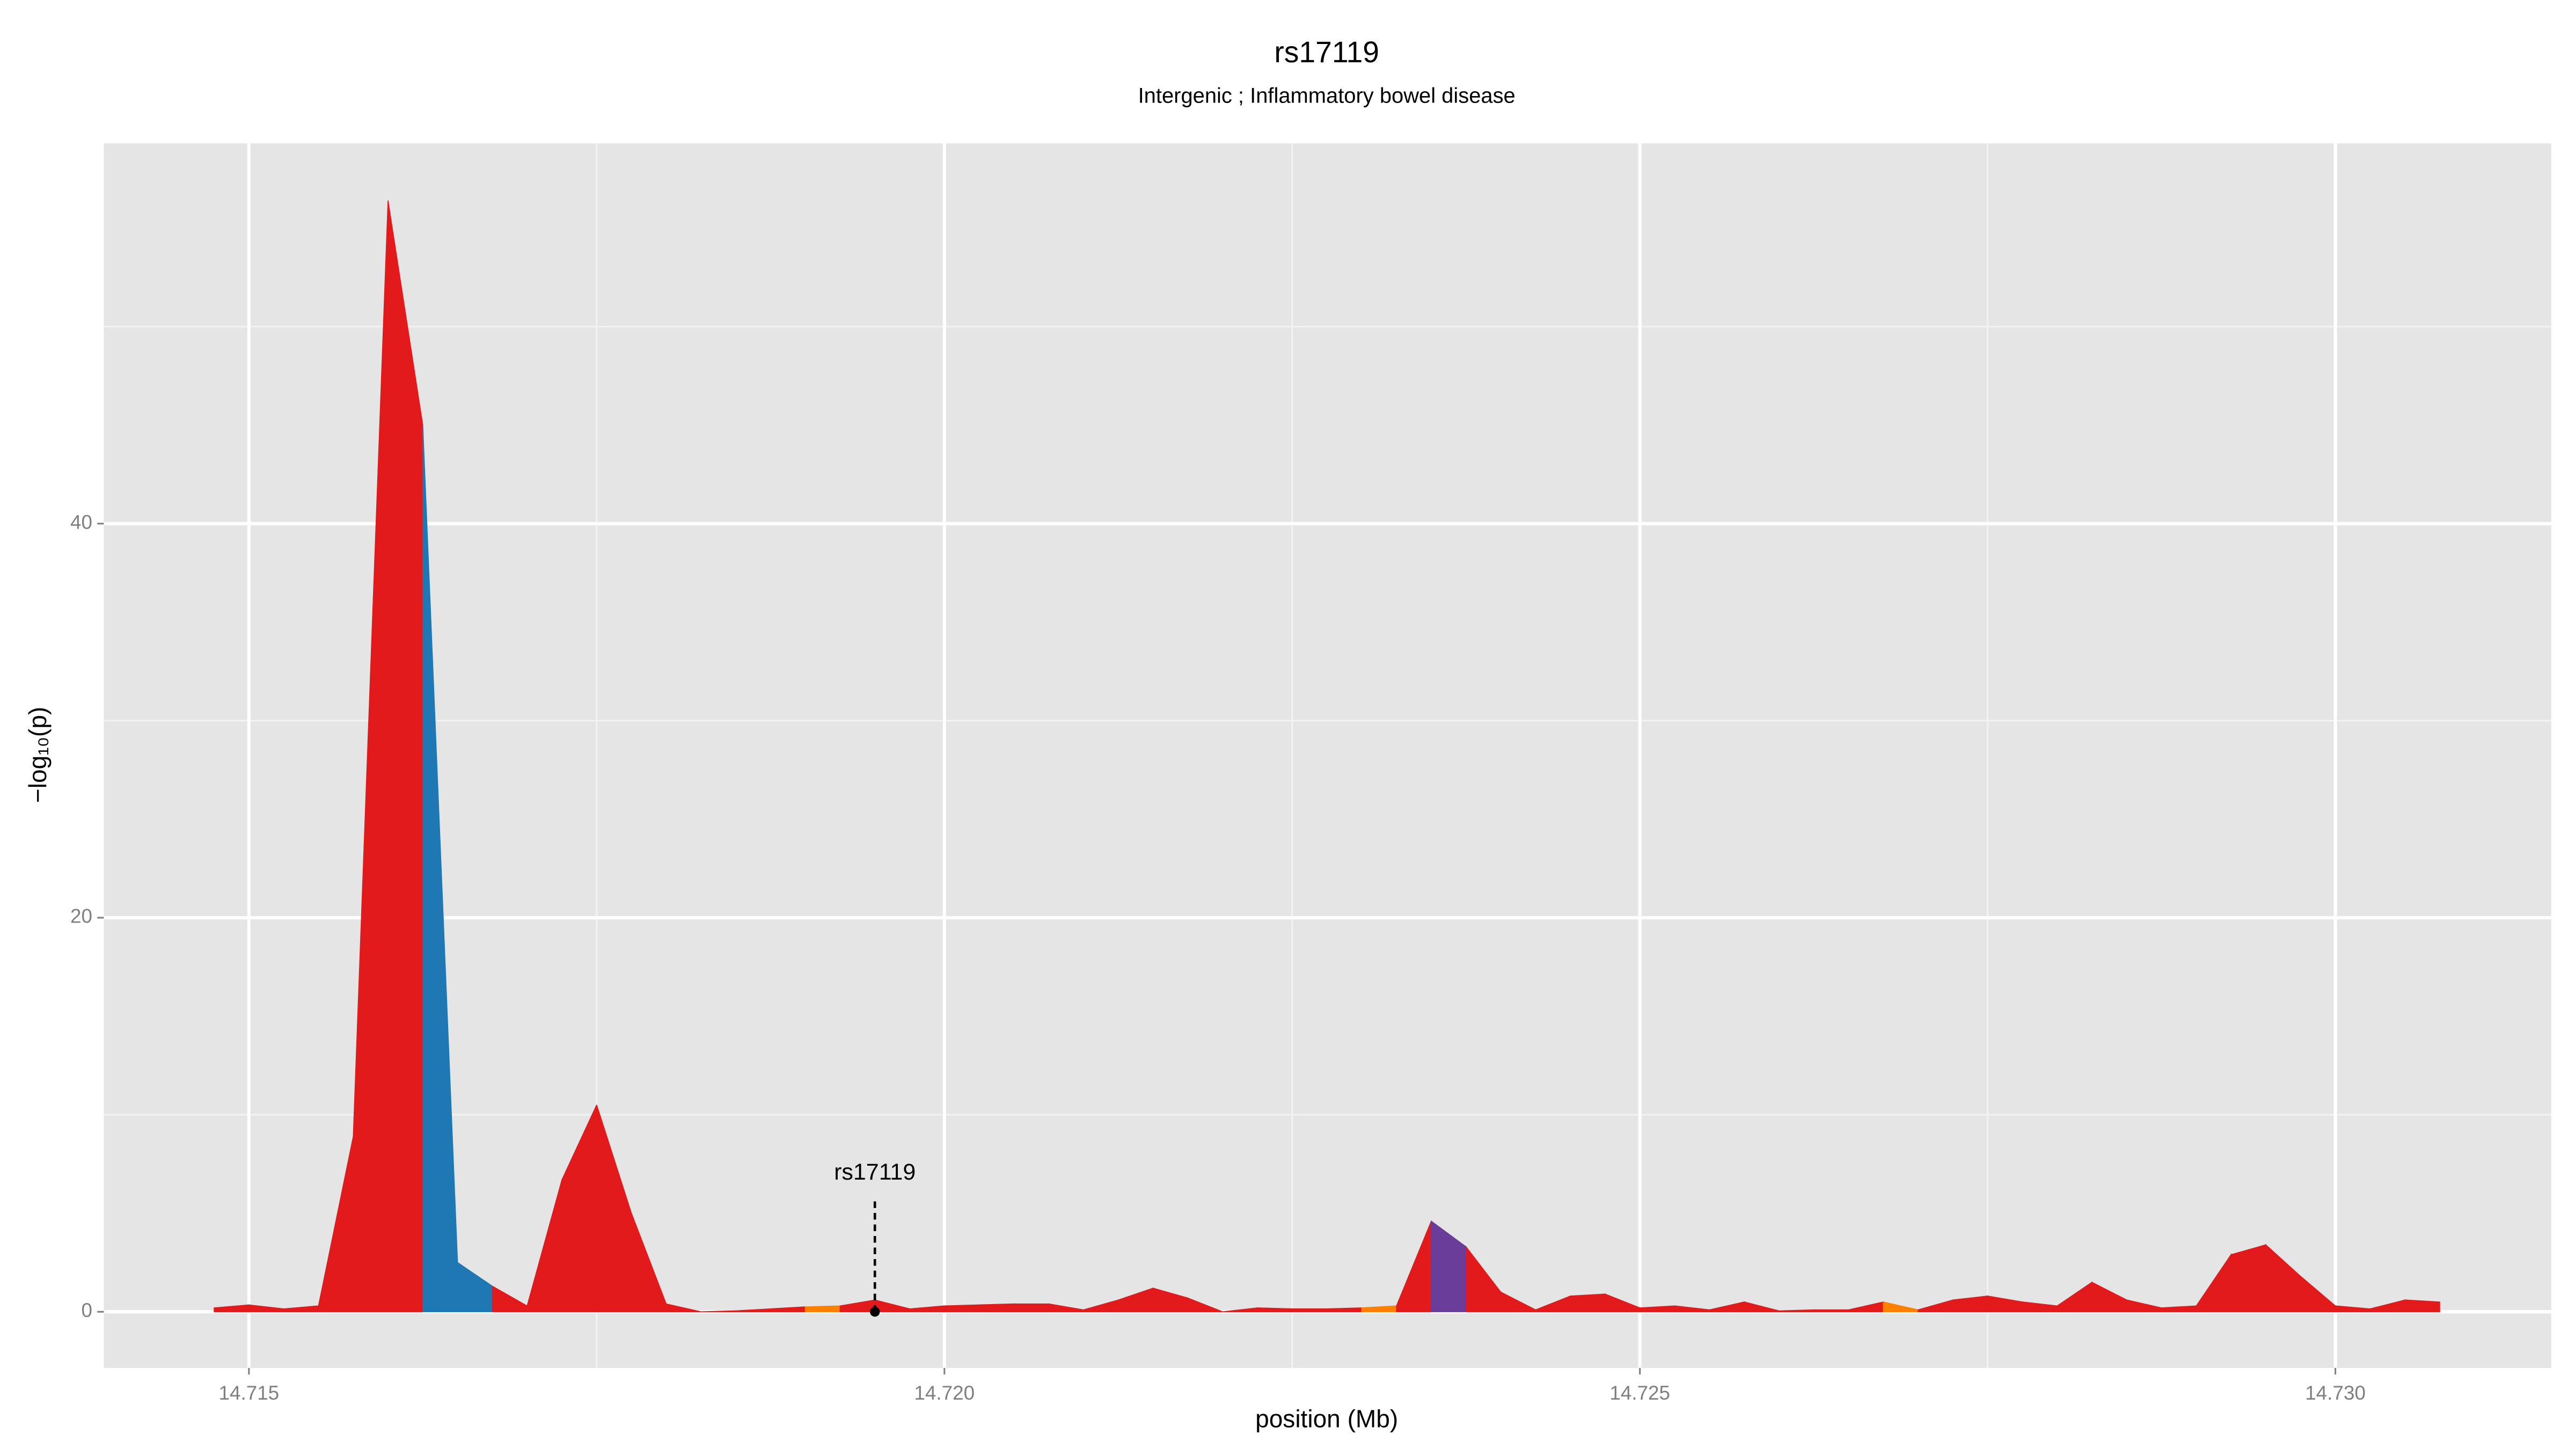 This screenshot has height=1449, width=2576. What do you see at coordinates (81, 522) in the screenshot?
I see `y-tick-label: 40` at bounding box center [81, 522].